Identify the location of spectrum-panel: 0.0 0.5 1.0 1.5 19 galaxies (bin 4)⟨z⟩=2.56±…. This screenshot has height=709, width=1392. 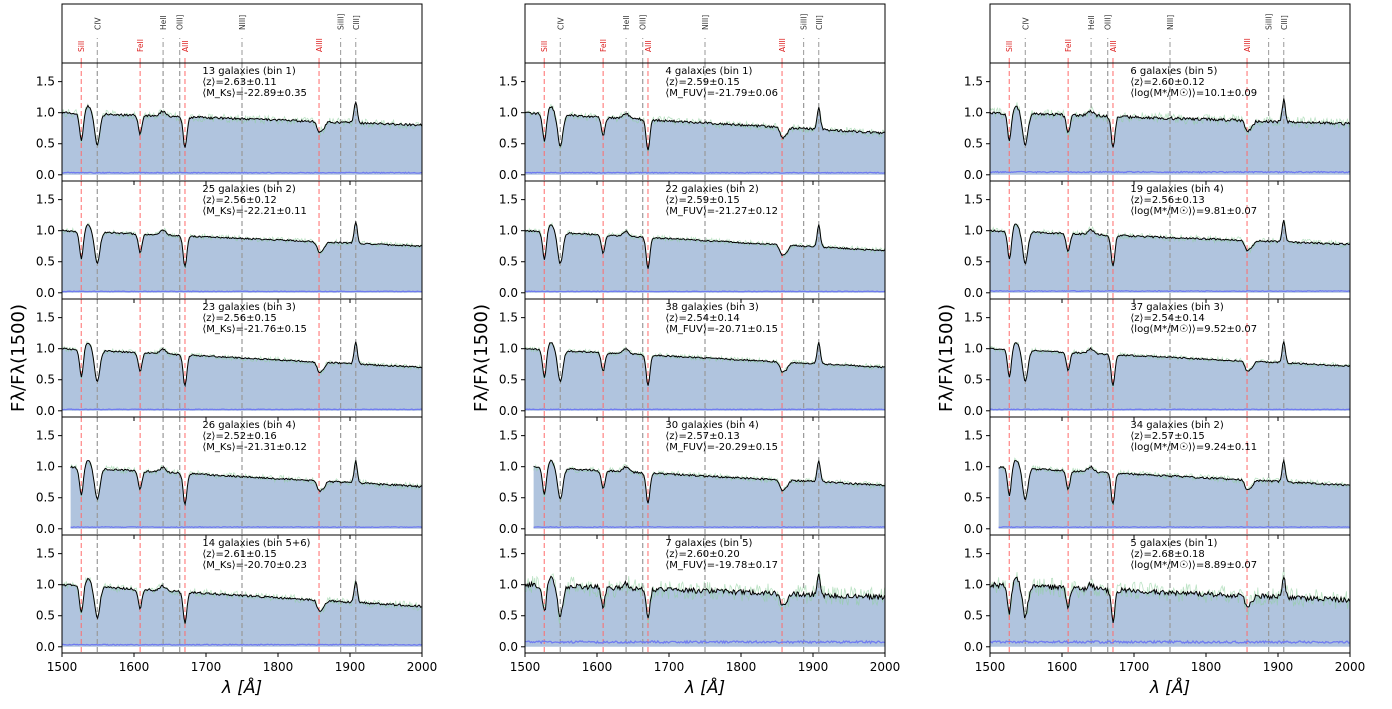
(1157, 241).